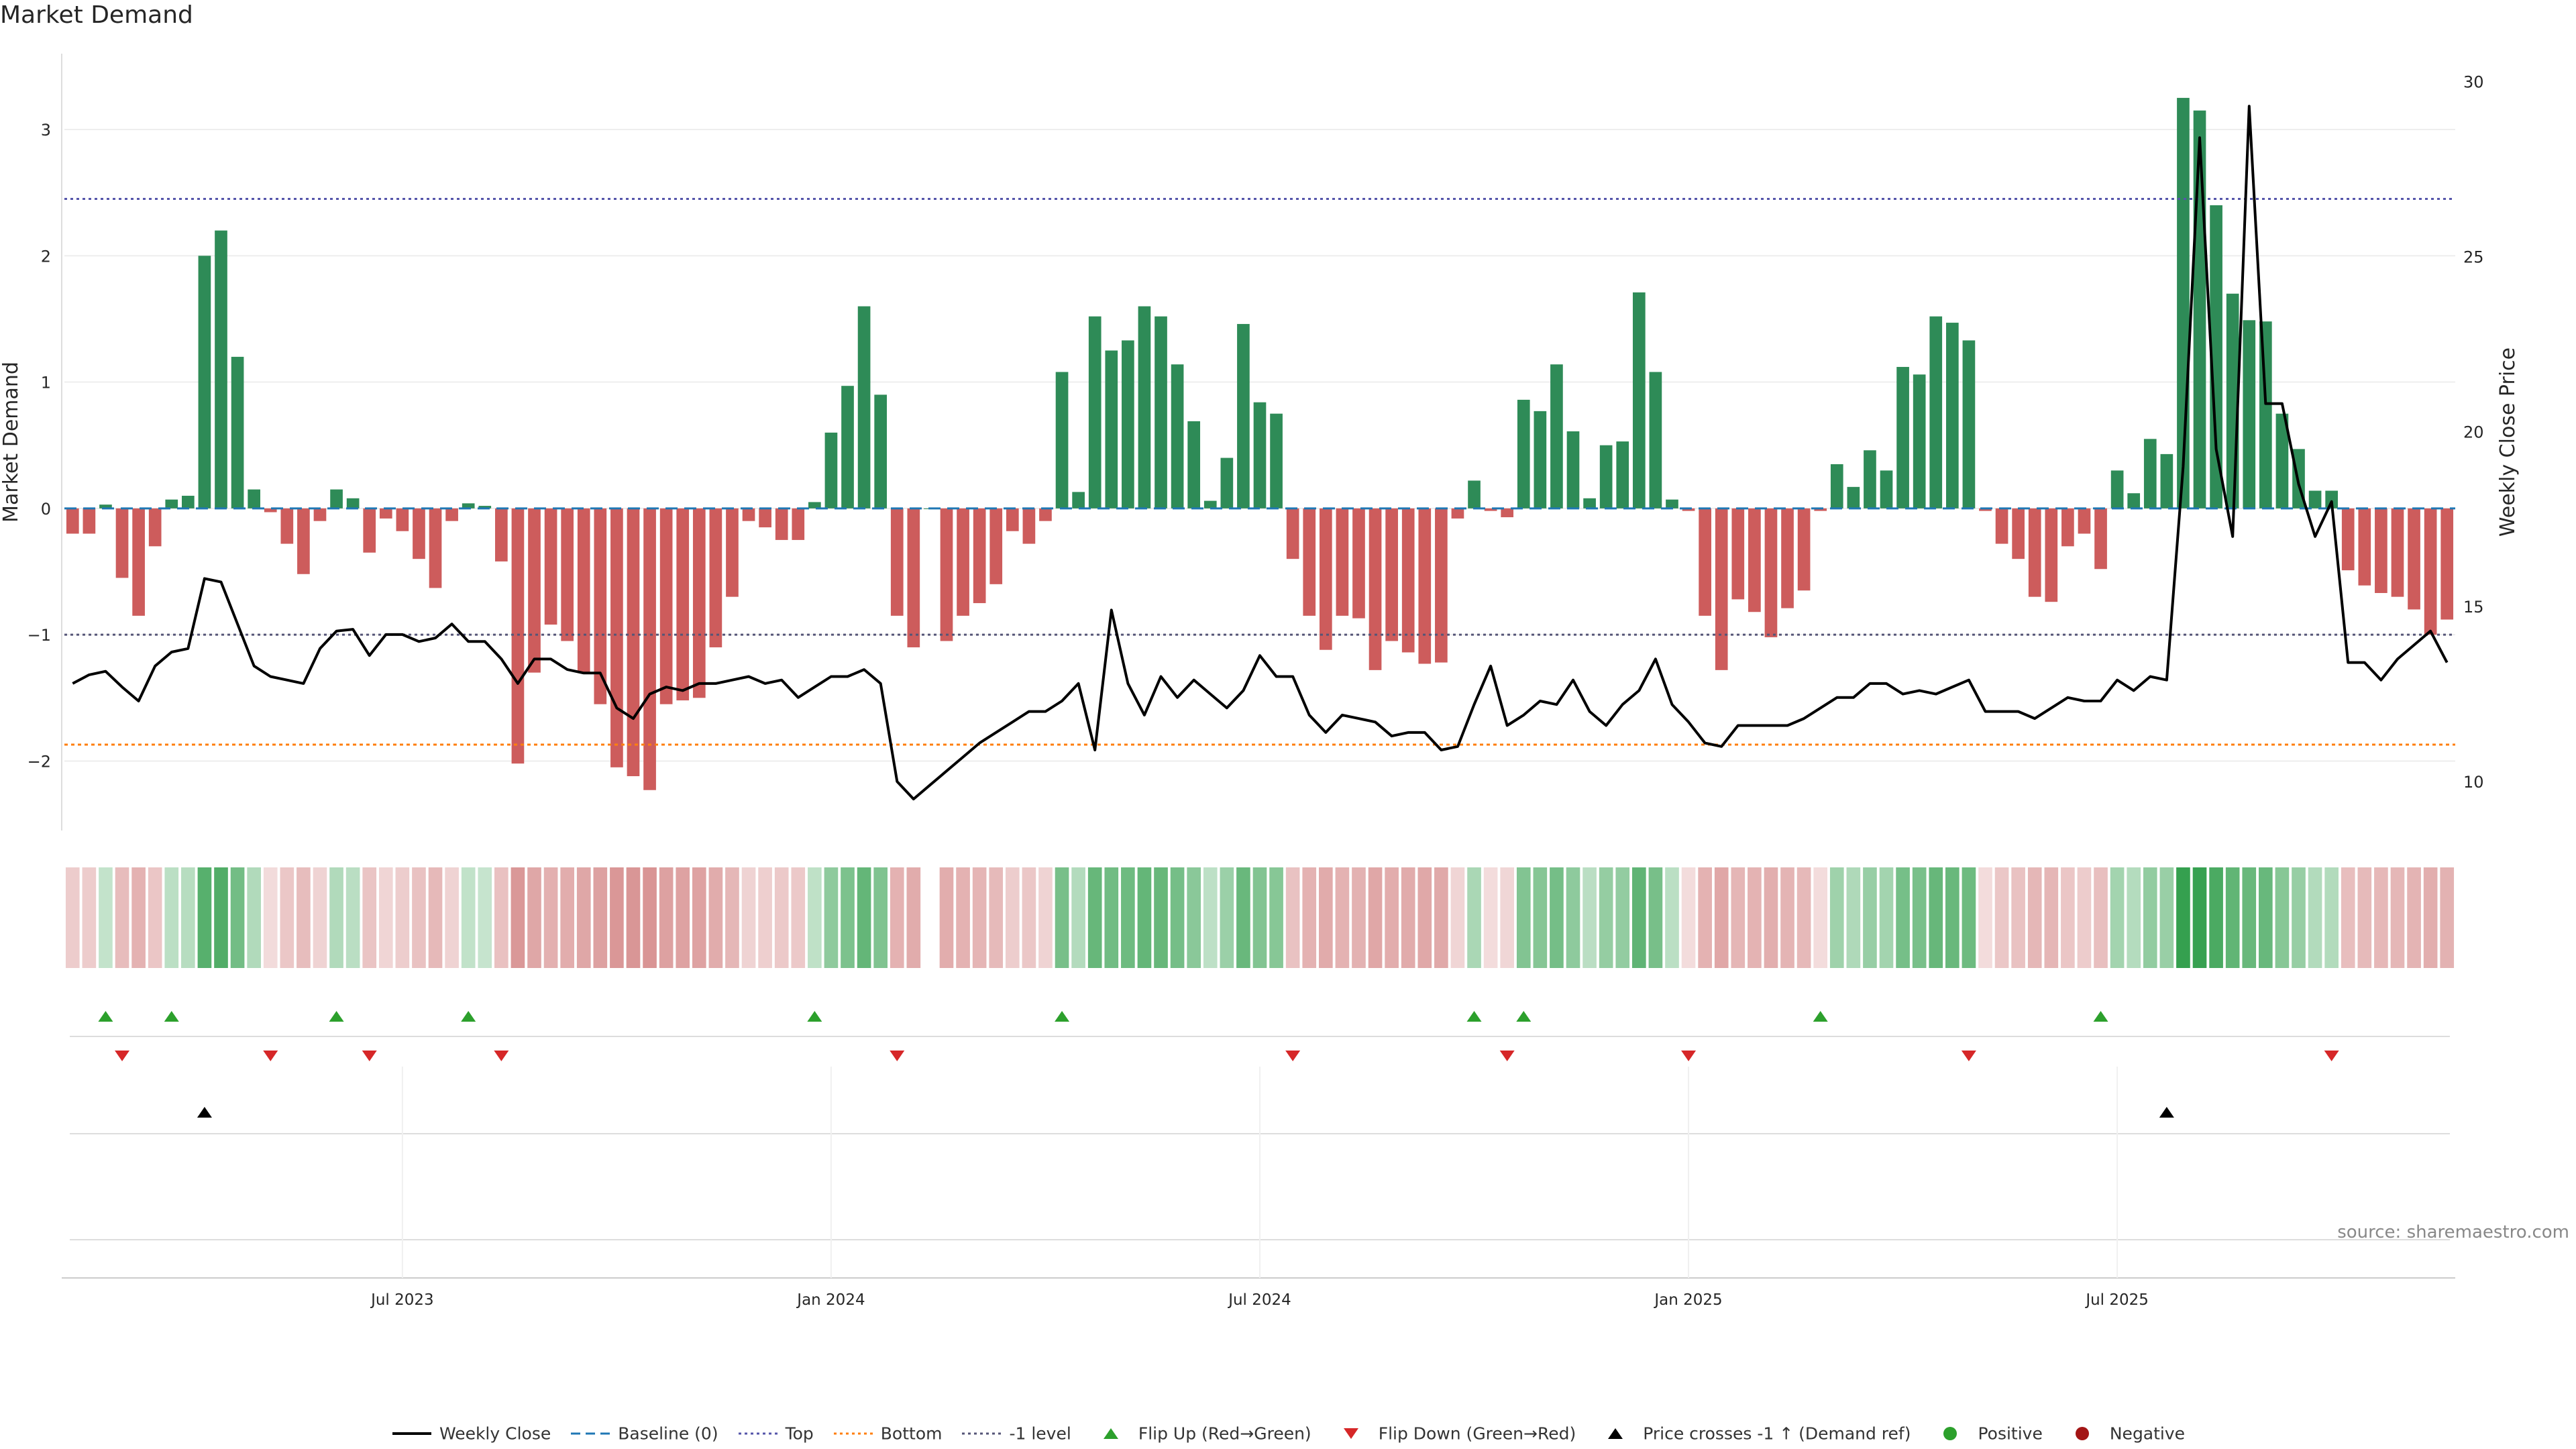  I want to click on legend-label: Flip Down (Green→Red), so click(1477, 1434).